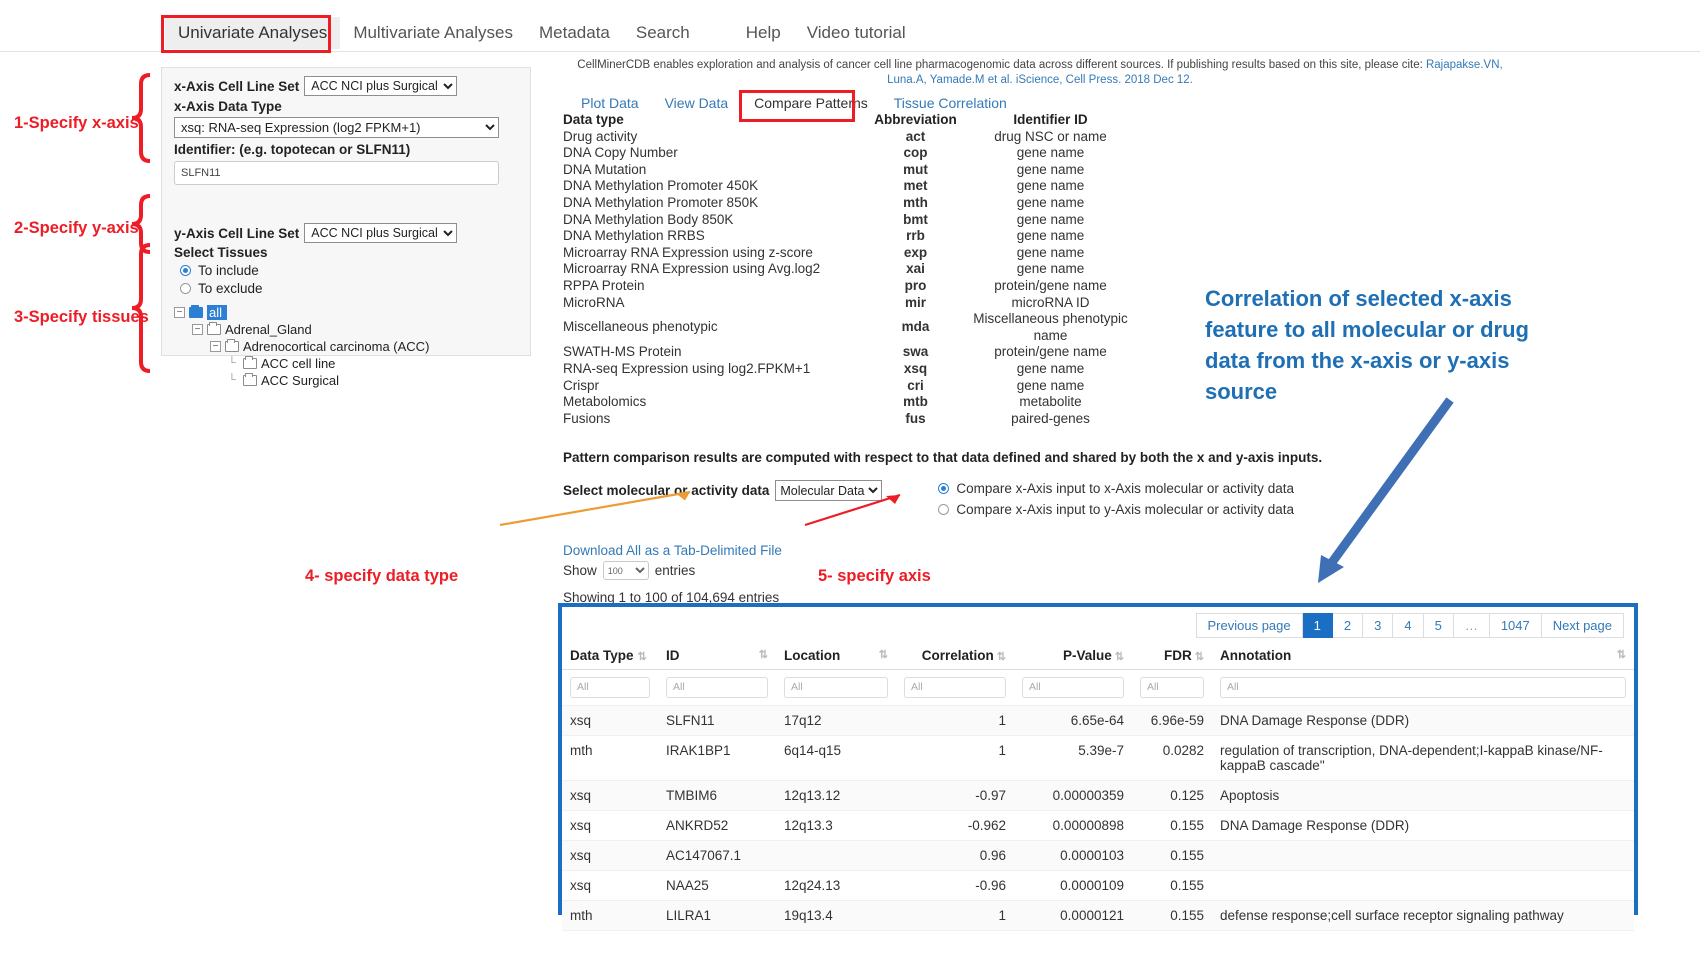 The height and width of the screenshot is (956, 1700). I want to click on radio-to-include: To include, so click(349, 270).